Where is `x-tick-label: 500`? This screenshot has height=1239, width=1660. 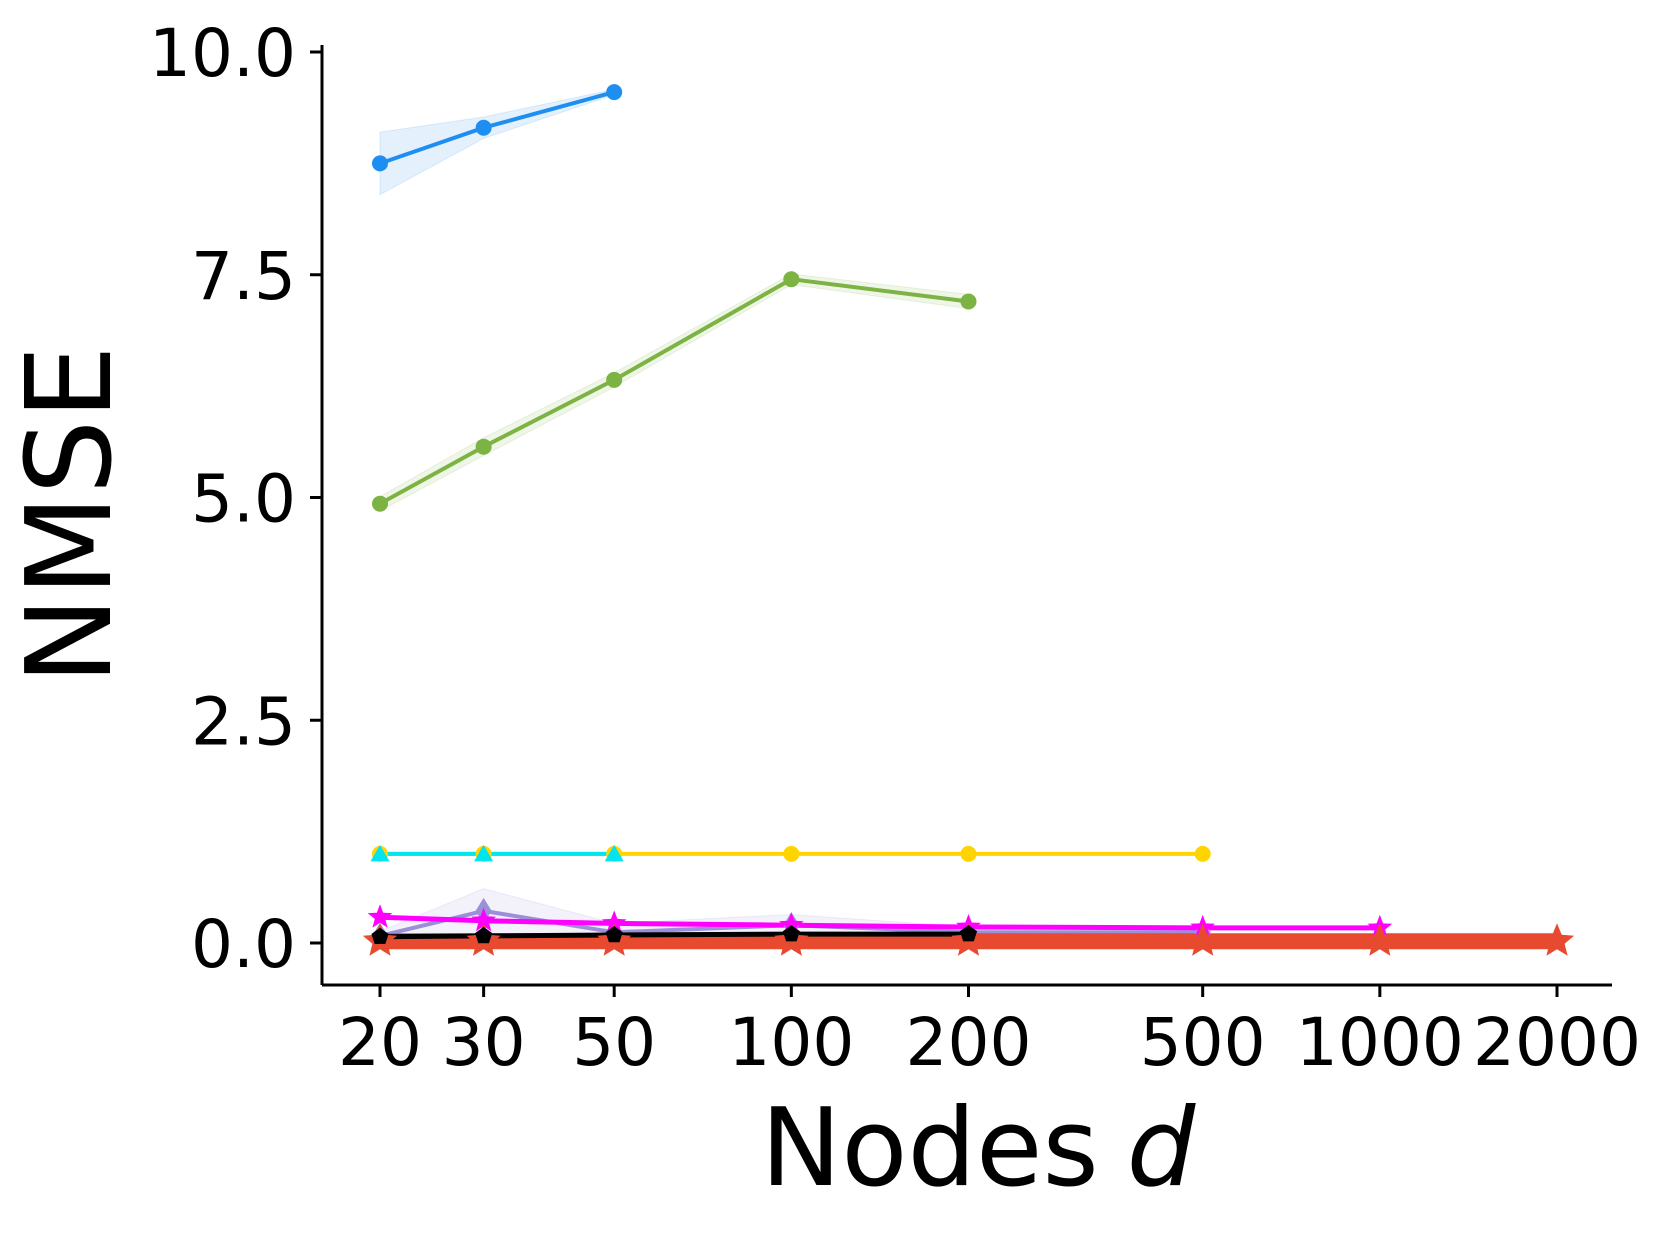
x-tick-label: 500 is located at coordinates (1203, 1042).